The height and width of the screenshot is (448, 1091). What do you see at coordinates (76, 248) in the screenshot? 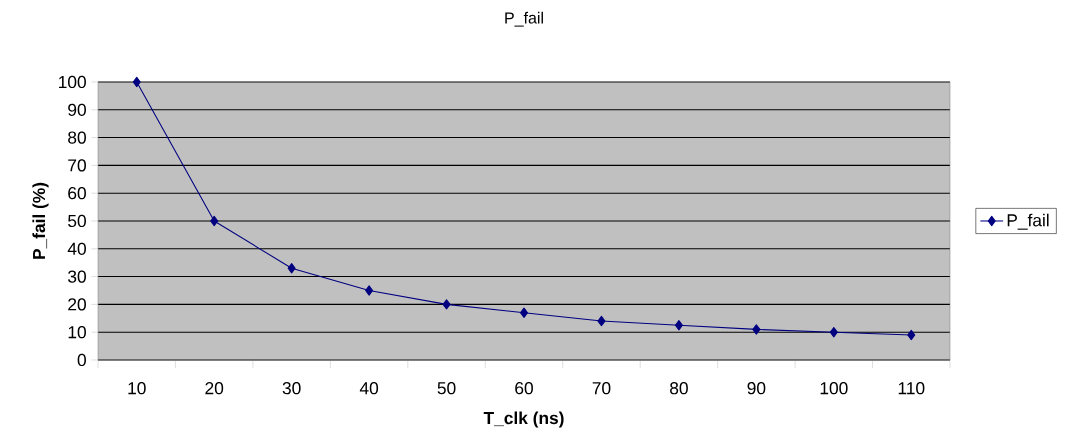
I see `y-tick-label: 40` at bounding box center [76, 248].